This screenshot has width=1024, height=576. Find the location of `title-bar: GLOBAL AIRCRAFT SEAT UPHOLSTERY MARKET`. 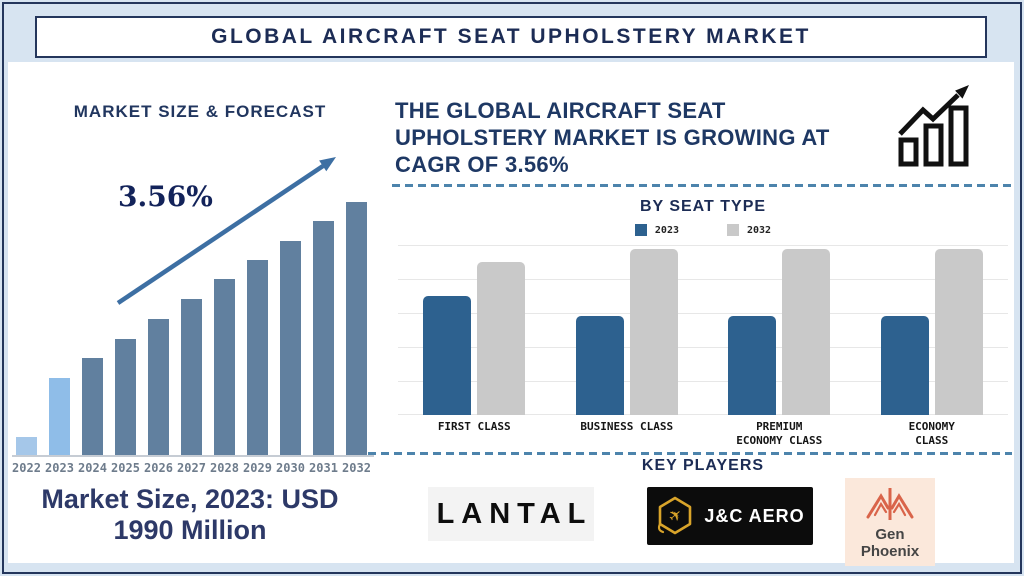

title-bar: GLOBAL AIRCRAFT SEAT UPHOLSTERY MARKET is located at coordinates (511, 37).